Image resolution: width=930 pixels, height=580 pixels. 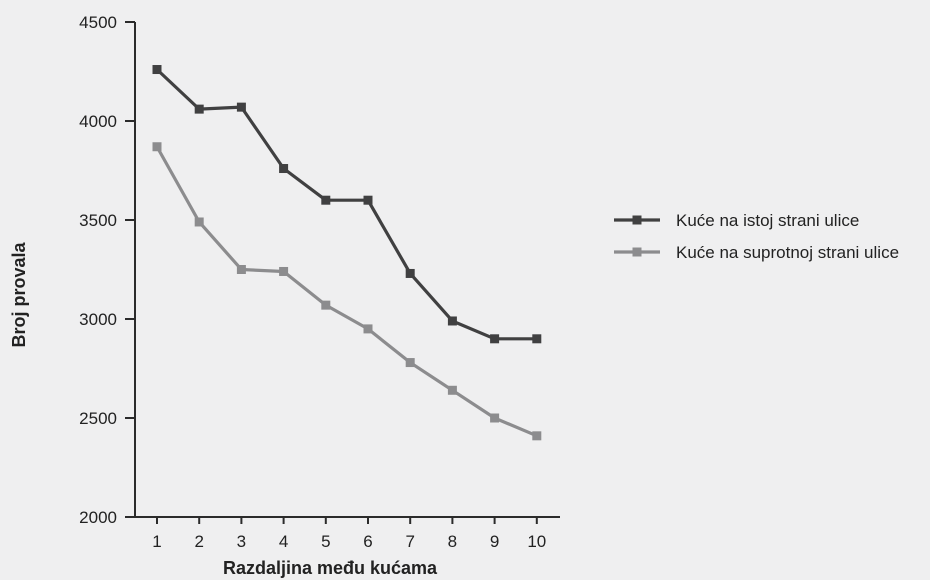 What do you see at coordinates (98, 319) in the screenshot?
I see `y-tick-label: 3000` at bounding box center [98, 319].